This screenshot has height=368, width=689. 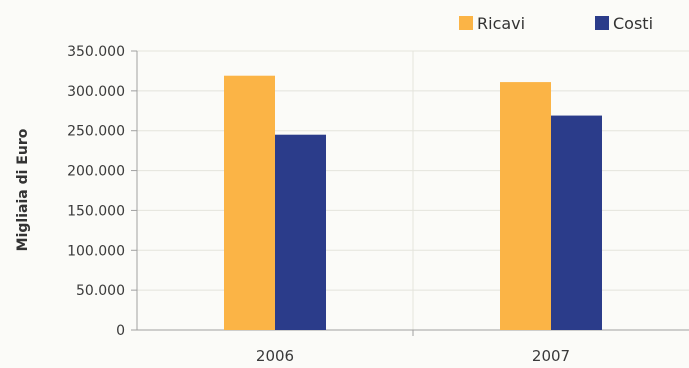 I want to click on y-tick-label: 50.000, so click(x=100, y=291).